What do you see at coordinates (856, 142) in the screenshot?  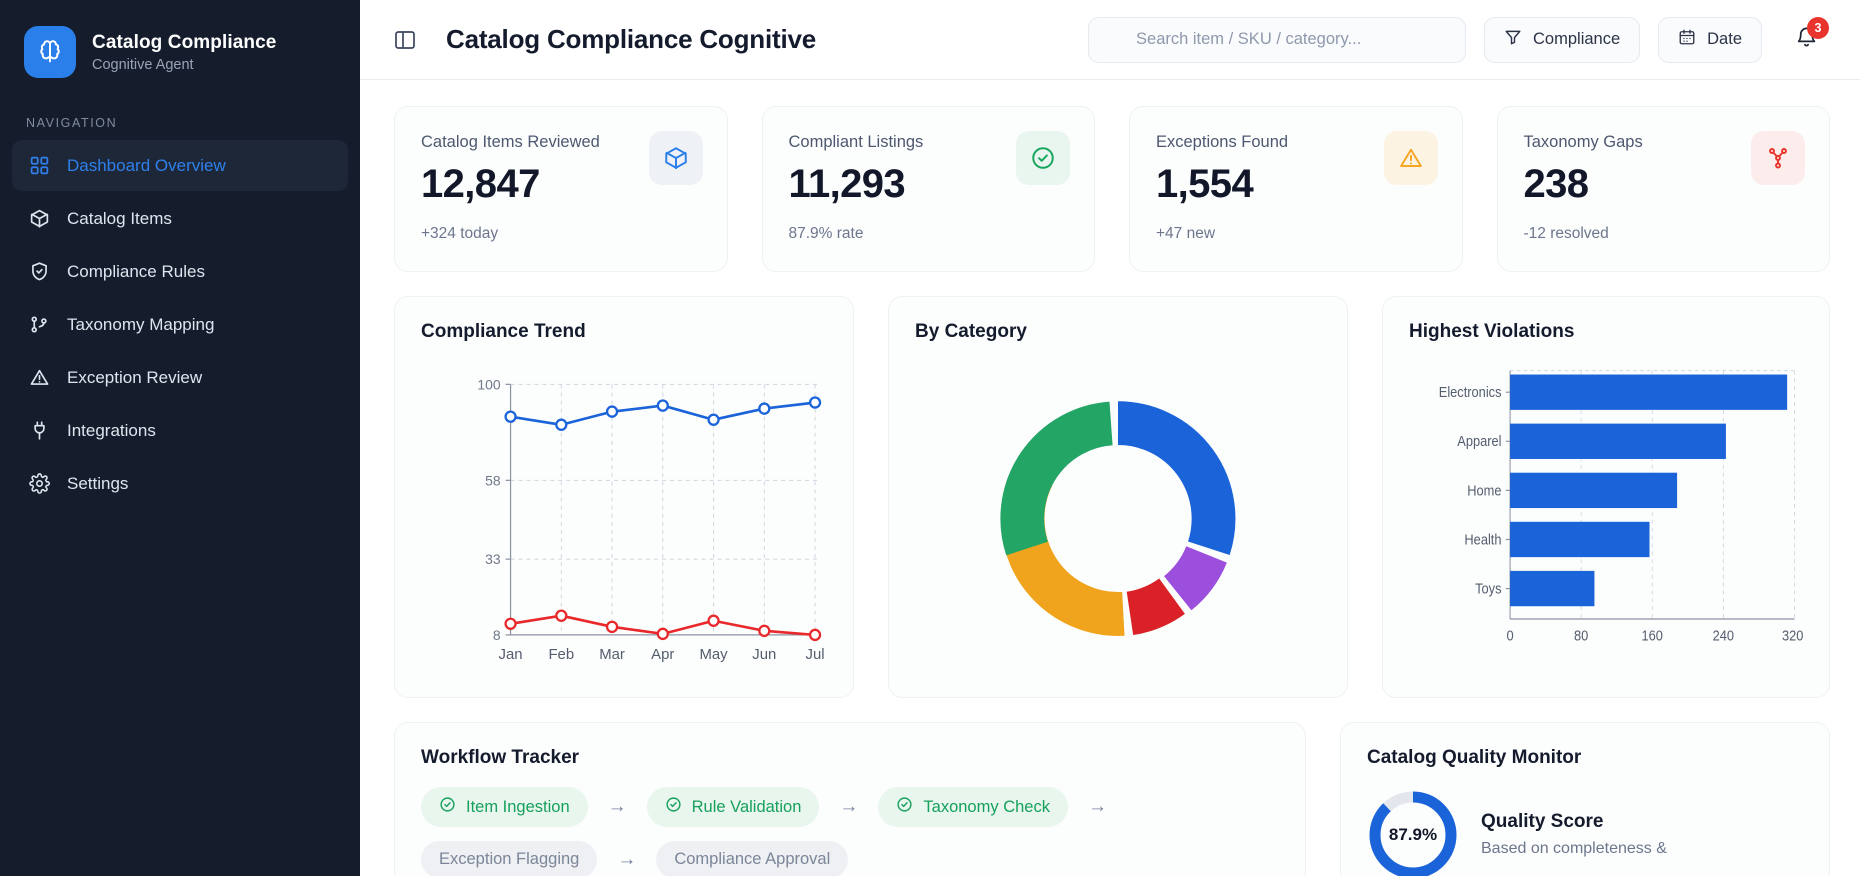 I see `kpi-label: Compliant Listings` at bounding box center [856, 142].